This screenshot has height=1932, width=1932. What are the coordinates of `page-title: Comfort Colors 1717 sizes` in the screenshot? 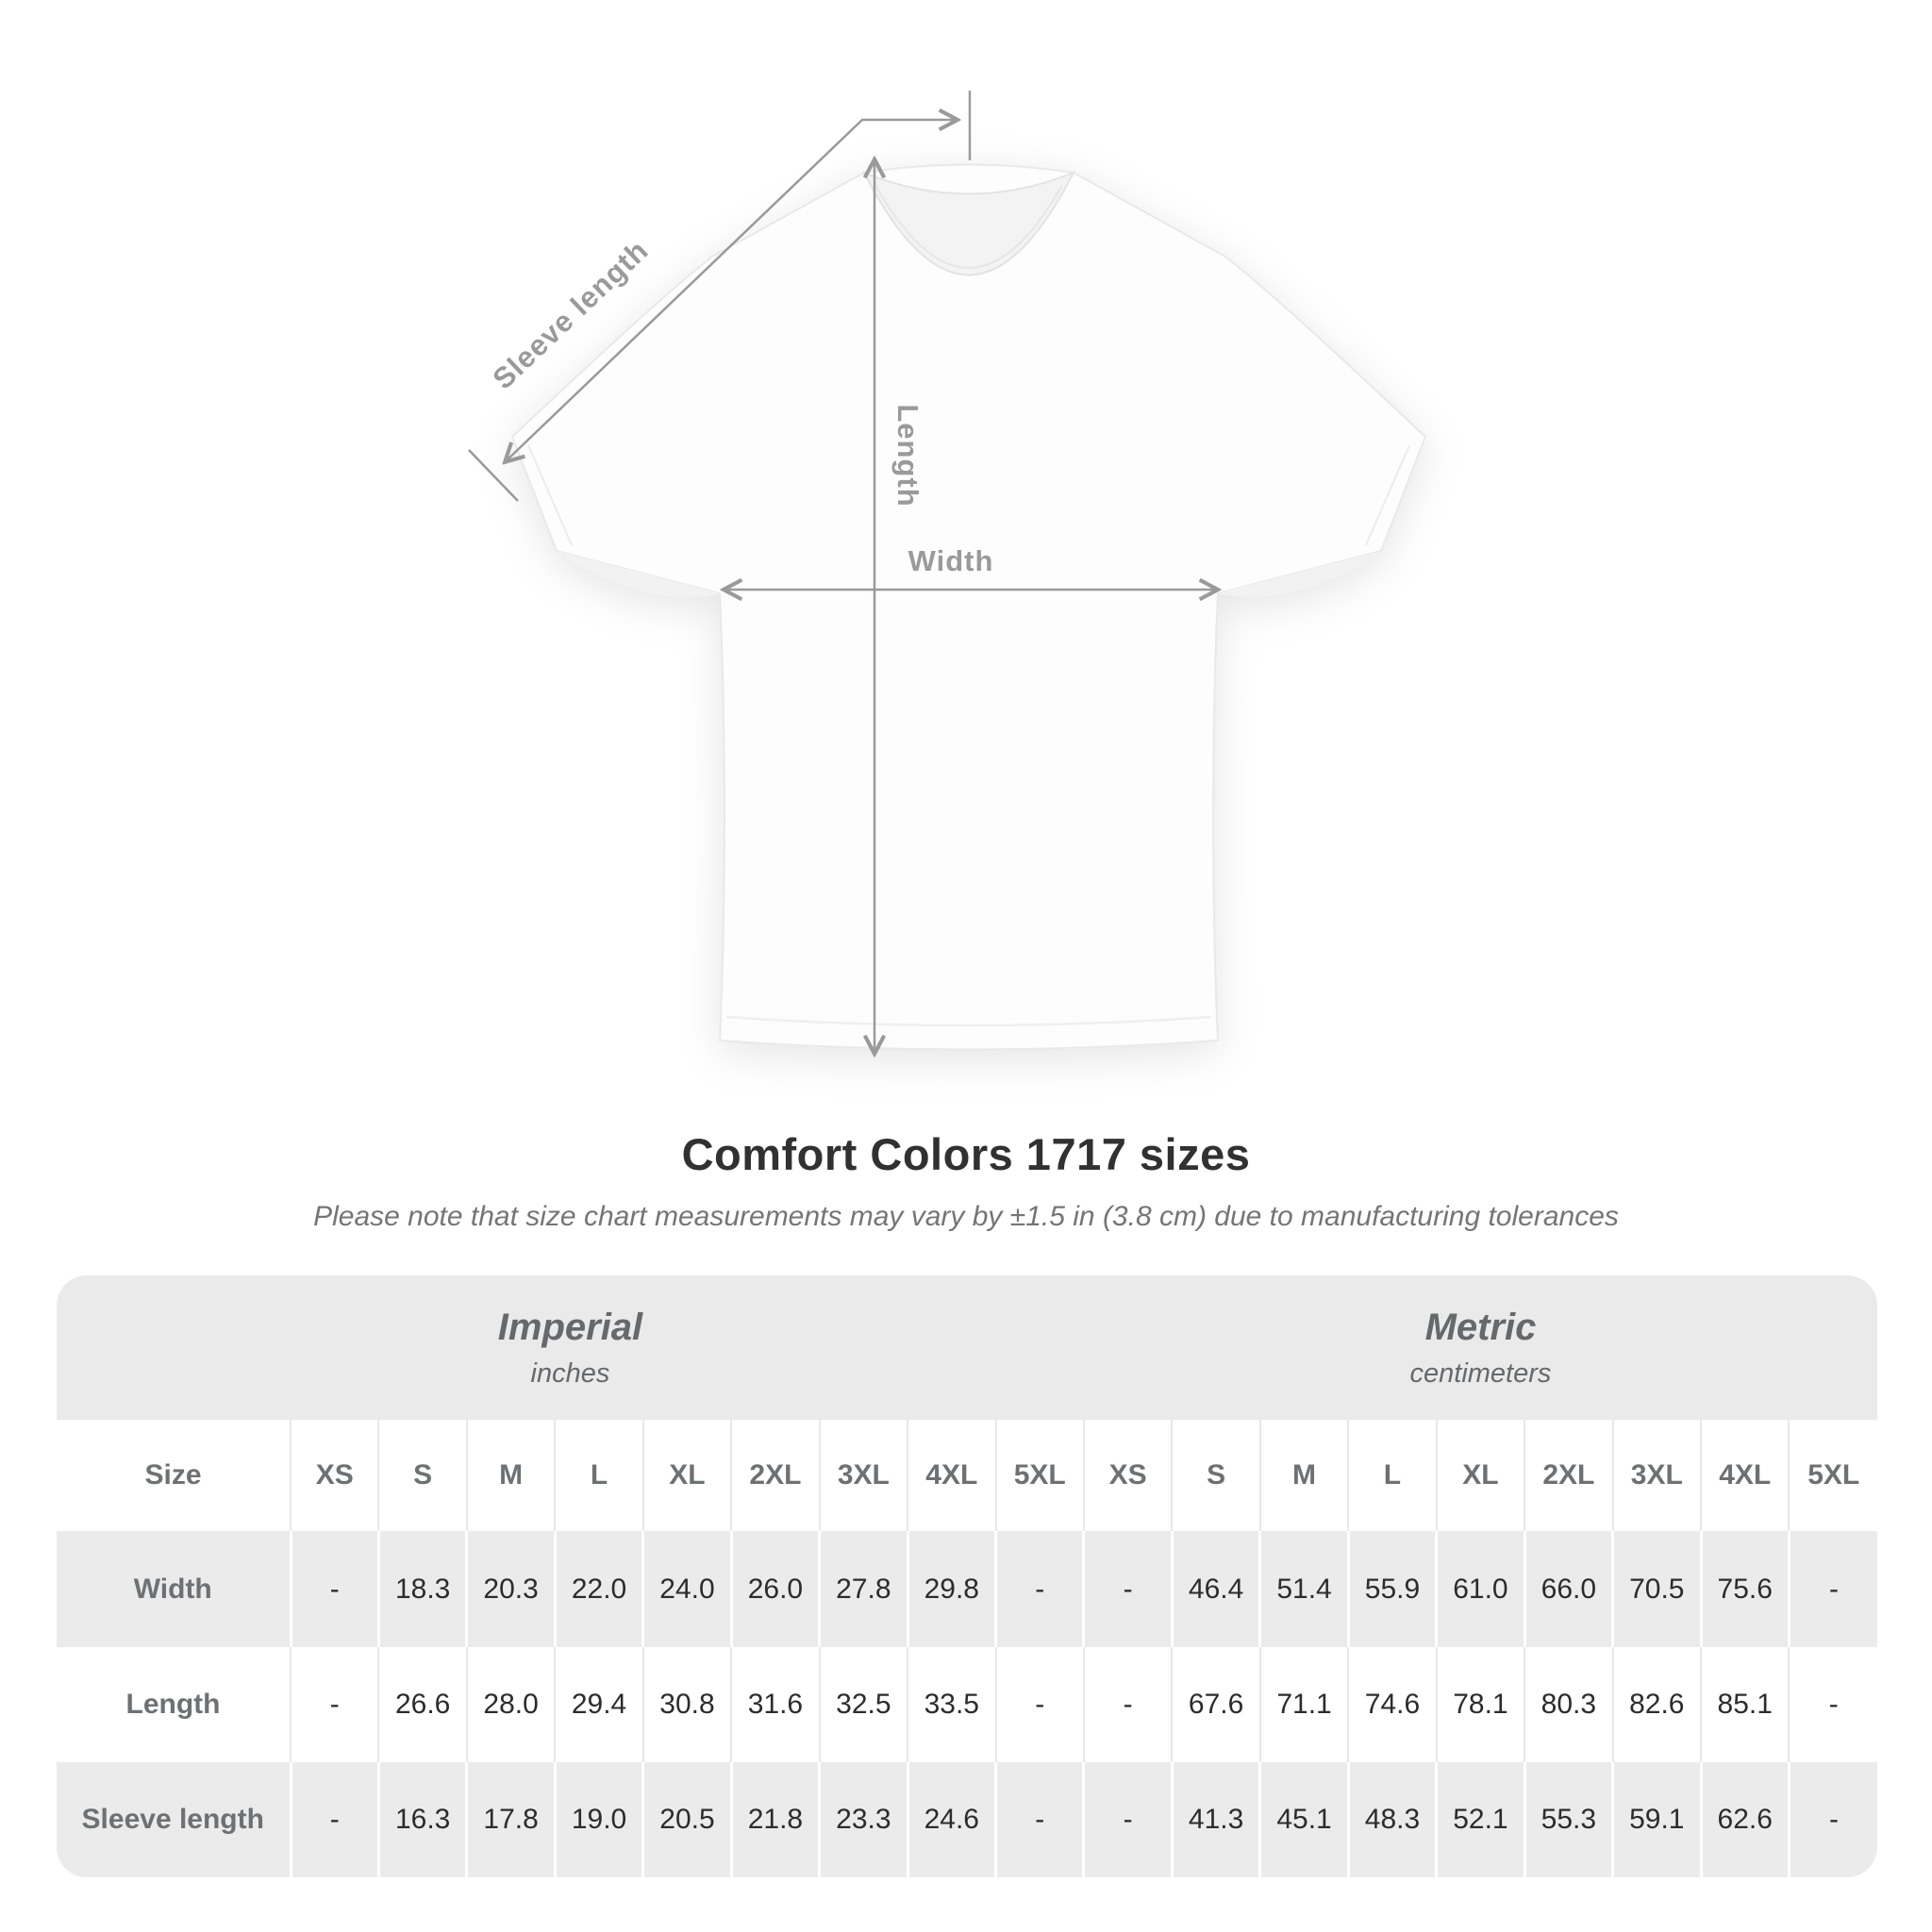 It's located at (966, 1154).